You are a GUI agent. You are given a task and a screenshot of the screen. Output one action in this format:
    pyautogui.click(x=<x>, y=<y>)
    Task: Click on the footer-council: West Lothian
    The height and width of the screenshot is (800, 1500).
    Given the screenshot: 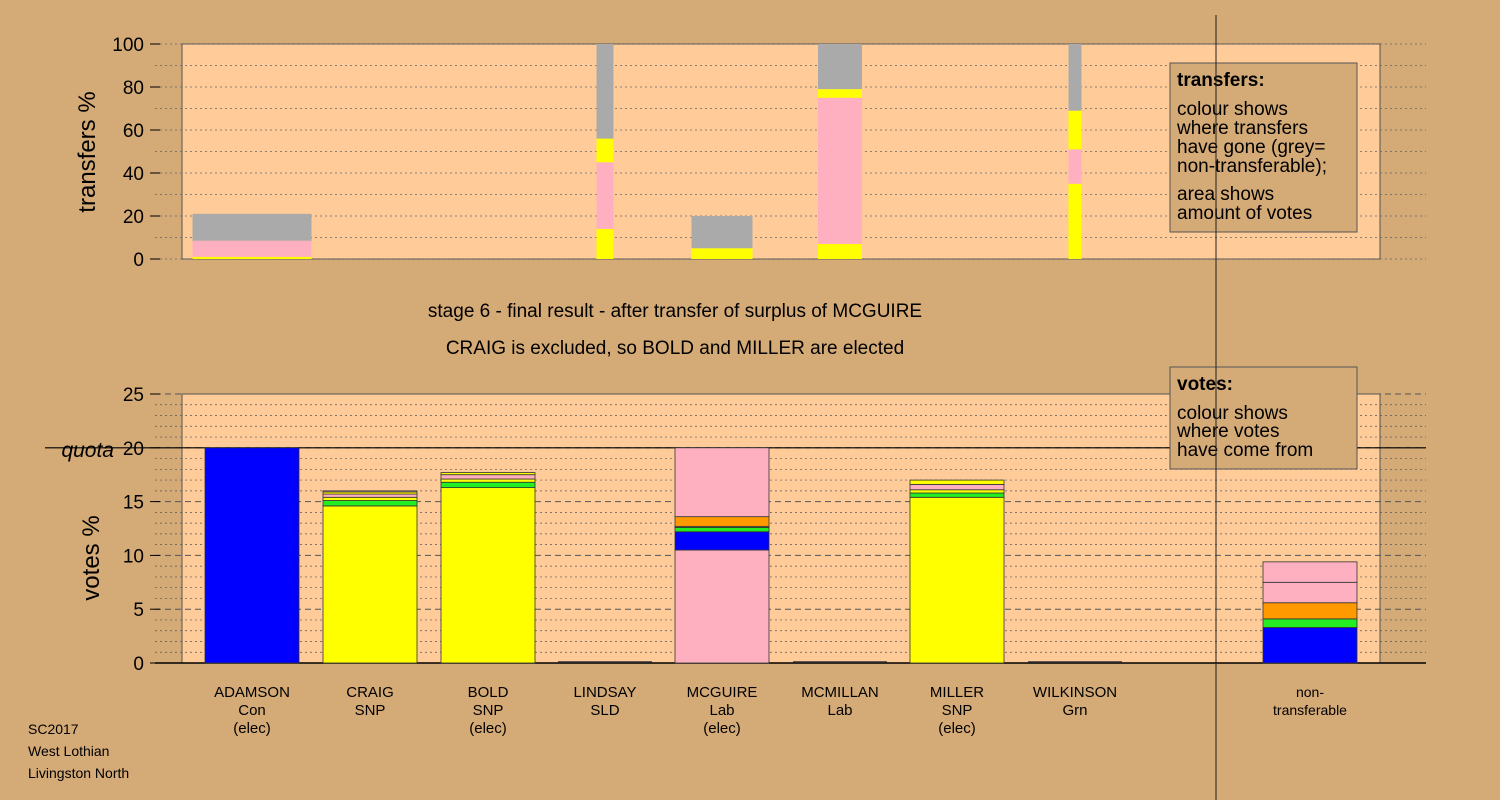 What is the action you would take?
    pyautogui.click(x=69, y=751)
    